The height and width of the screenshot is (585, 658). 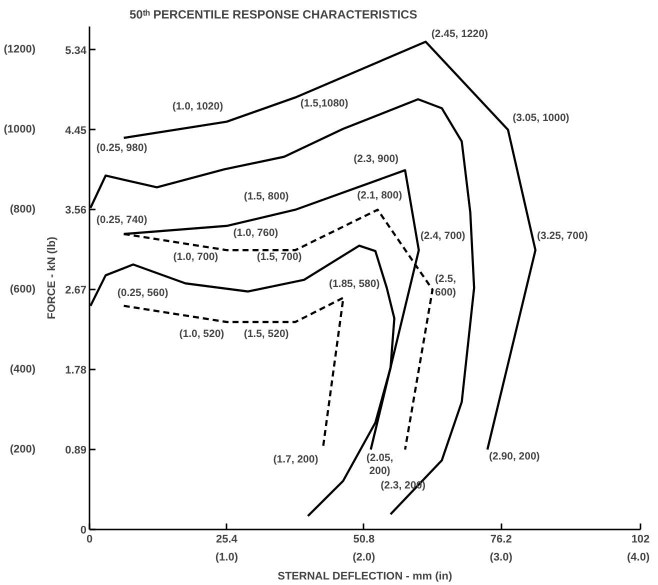 What do you see at coordinates (324, 103) in the screenshot?
I see `annotation: (1.5,1080)` at bounding box center [324, 103].